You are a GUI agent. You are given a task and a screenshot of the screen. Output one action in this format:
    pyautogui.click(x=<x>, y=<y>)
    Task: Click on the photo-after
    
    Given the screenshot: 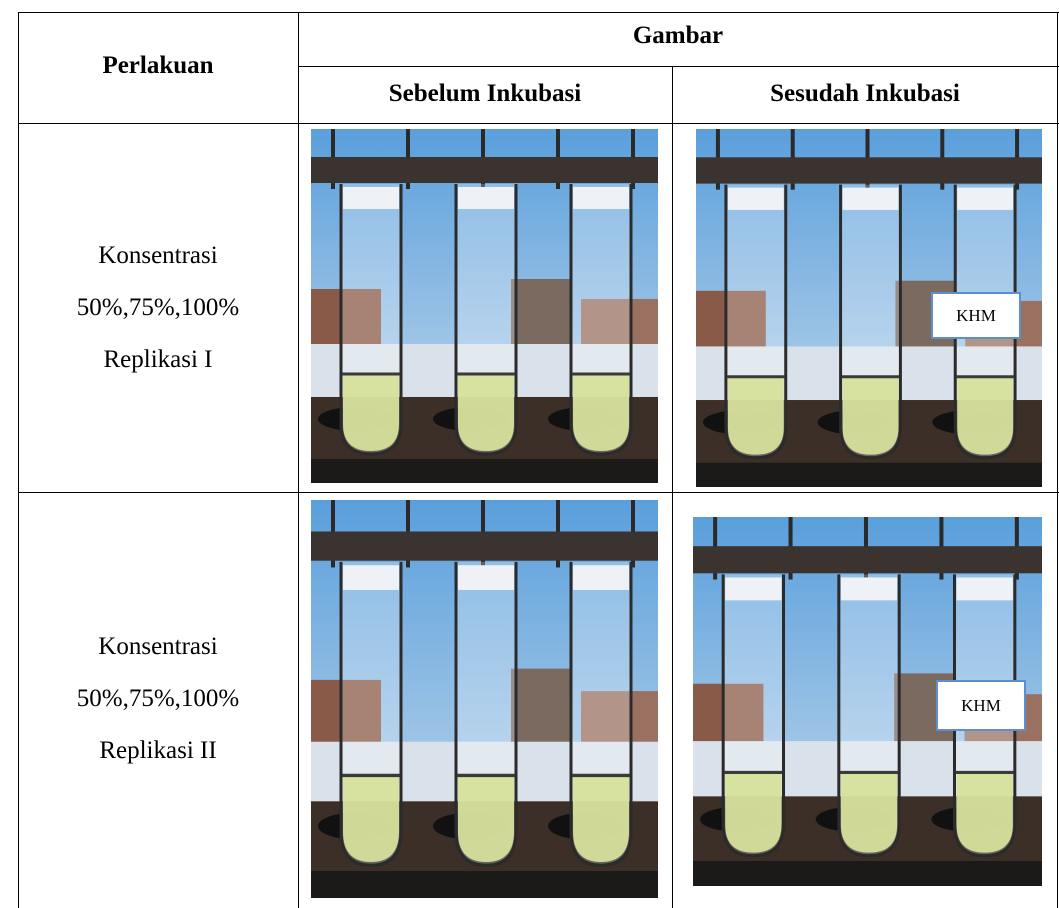 What is the action you would take?
    pyautogui.click(x=867, y=701)
    